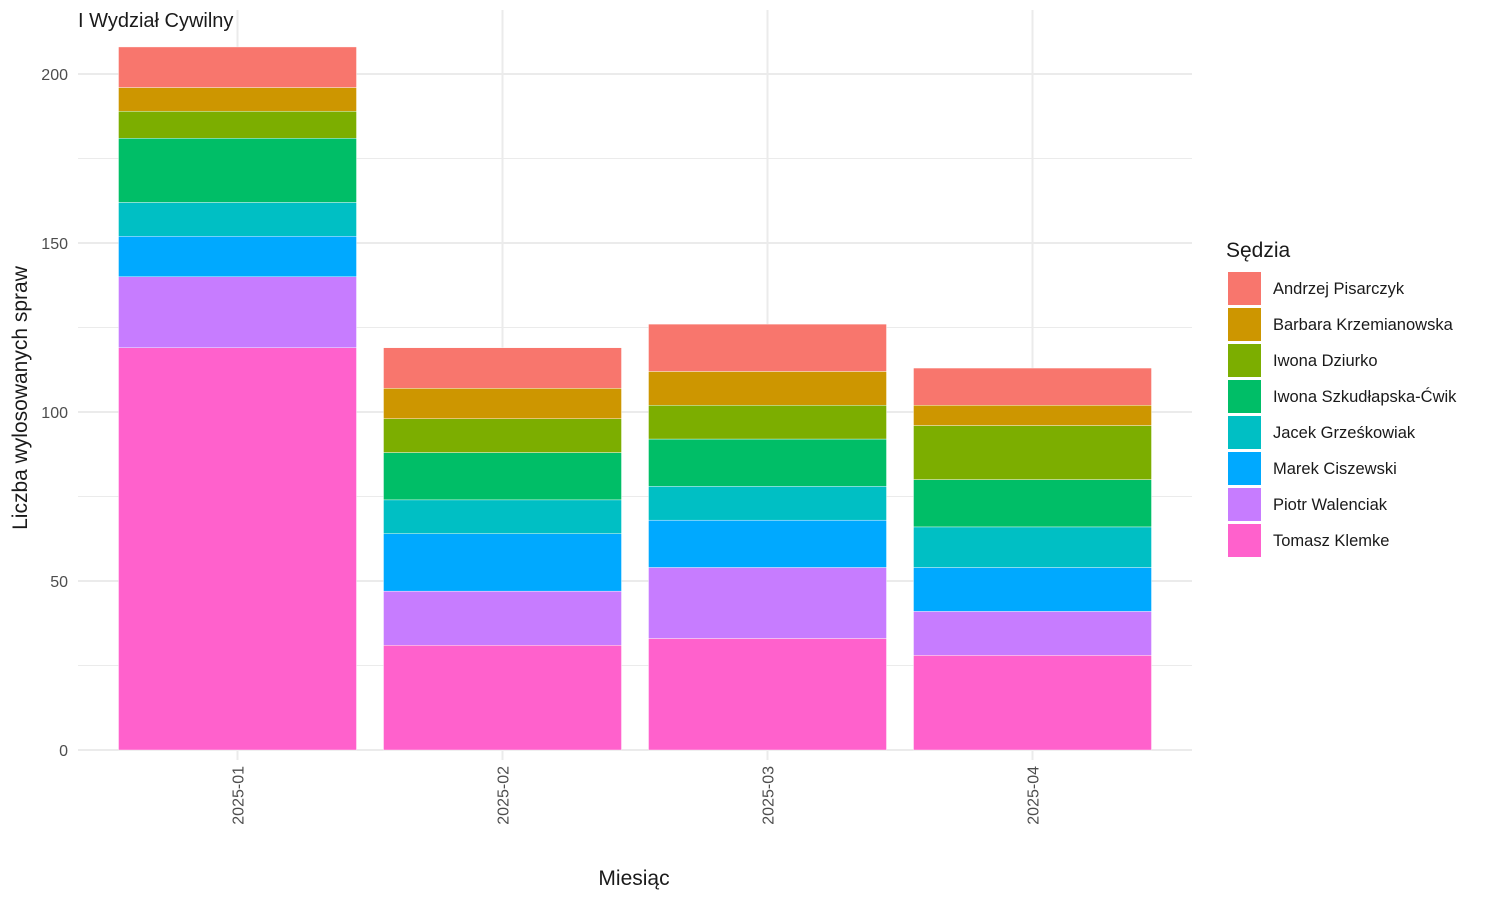  What do you see at coordinates (633, 878) in the screenshot?
I see `x-axis-label: Miesiąc` at bounding box center [633, 878].